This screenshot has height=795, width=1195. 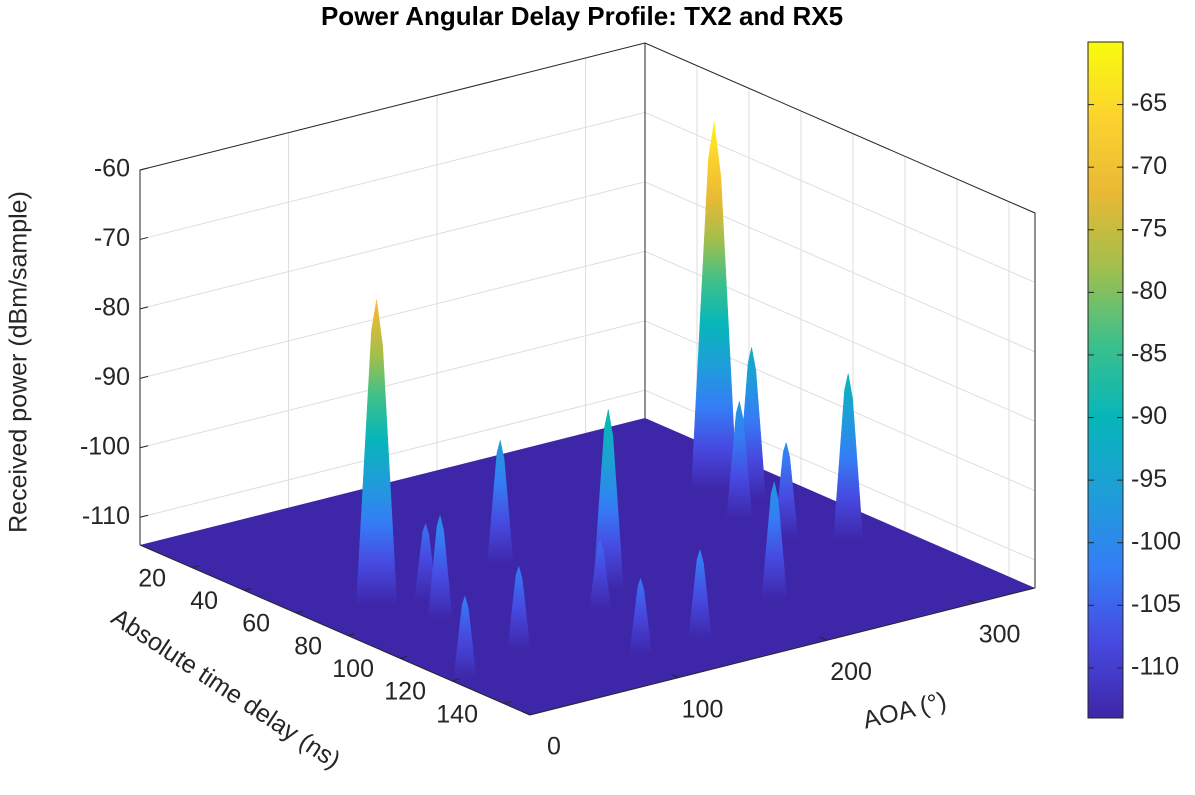 I want to click on colorbar-tick-label: -100, so click(x=1156, y=541).